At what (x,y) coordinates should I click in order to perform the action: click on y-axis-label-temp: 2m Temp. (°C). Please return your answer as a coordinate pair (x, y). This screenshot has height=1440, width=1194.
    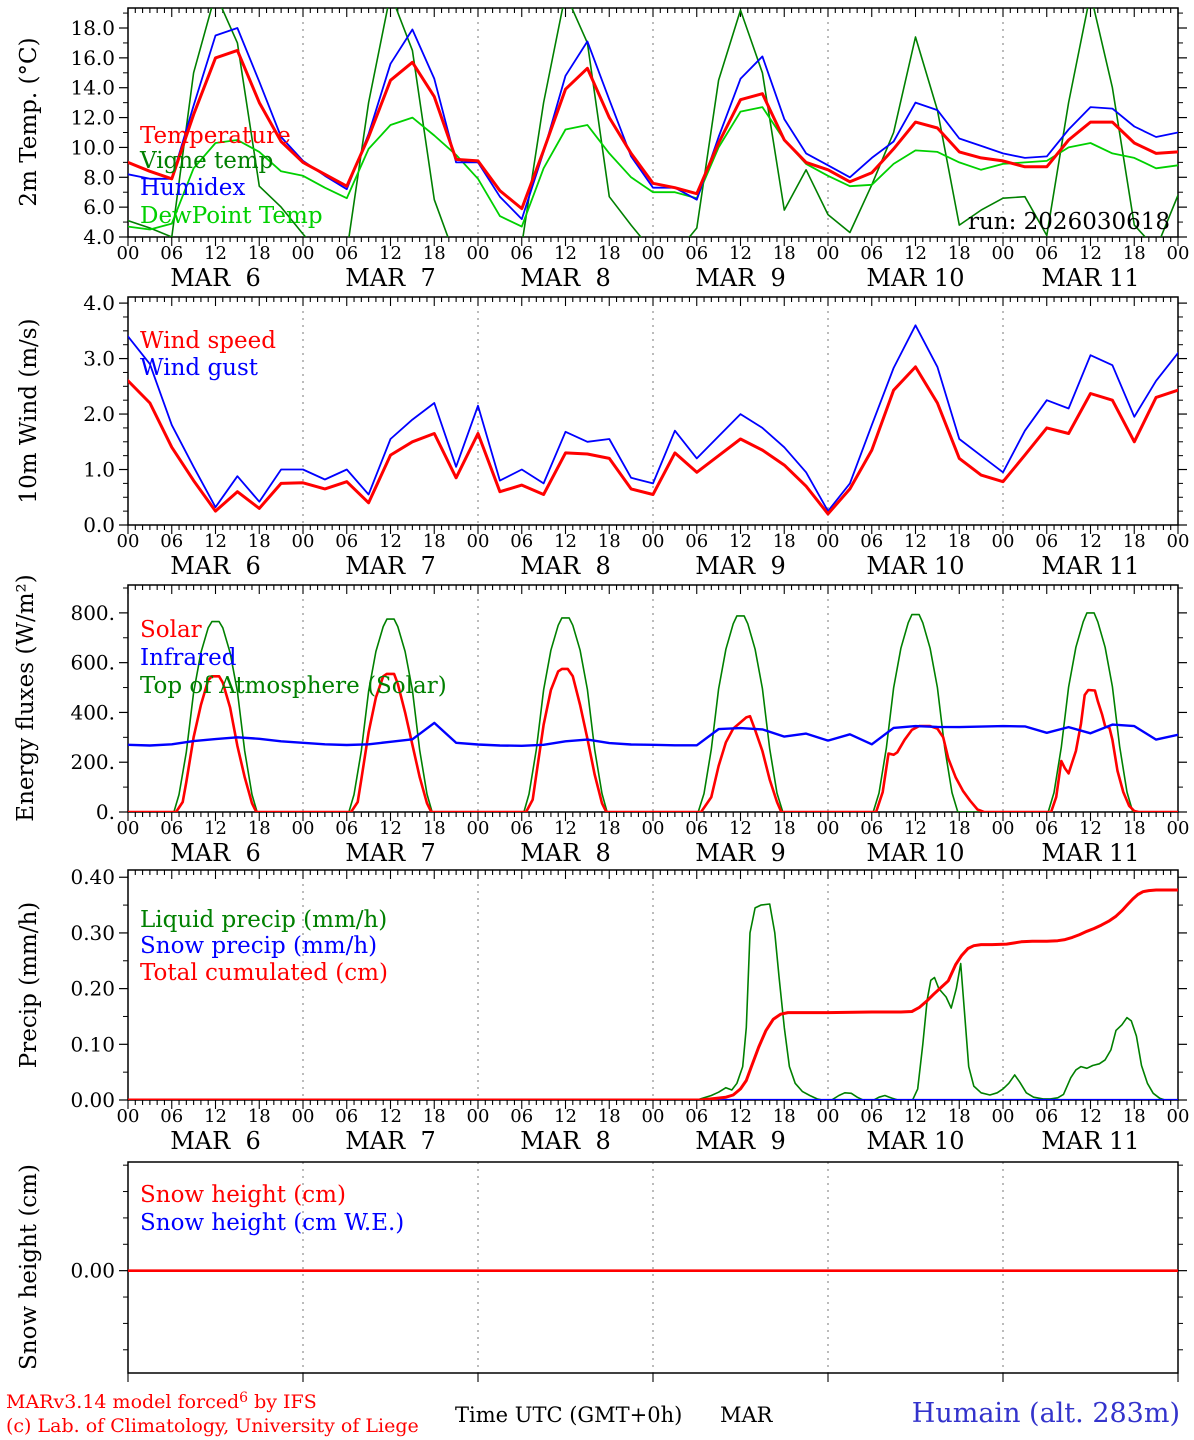
    Looking at the image, I should click on (29, 121).